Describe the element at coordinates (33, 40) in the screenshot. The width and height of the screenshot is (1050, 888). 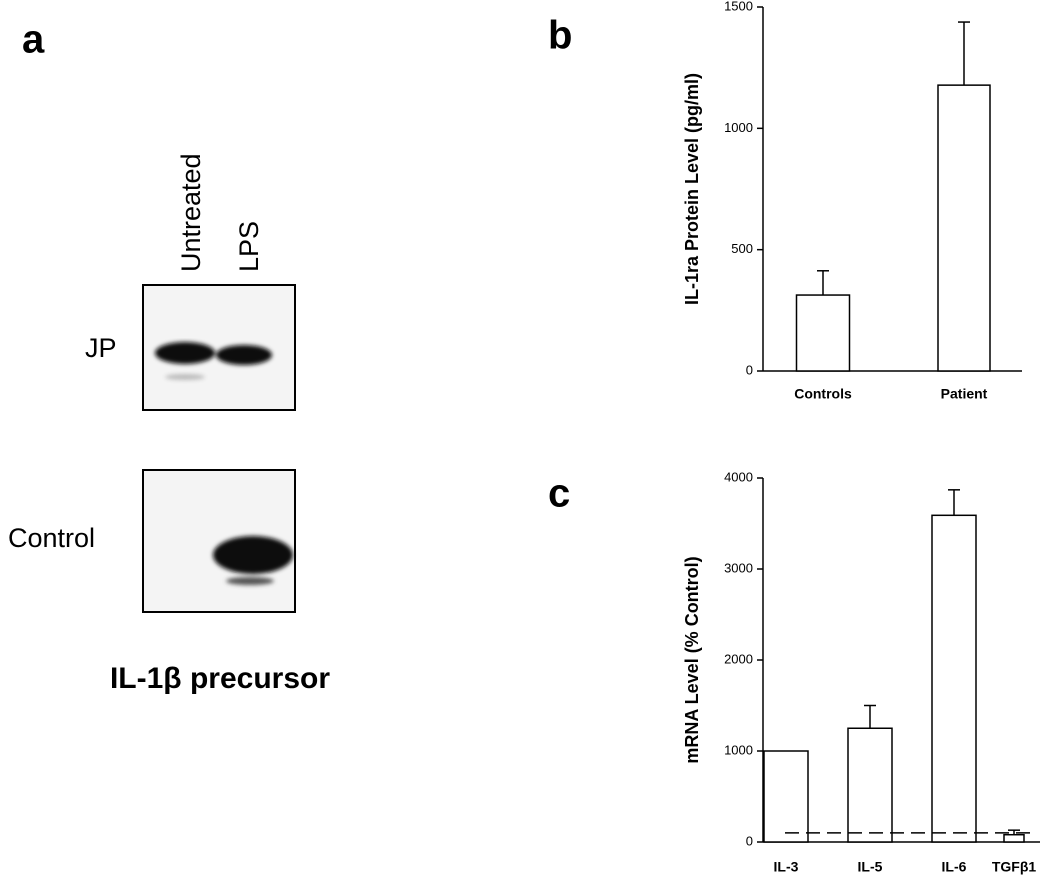
I see `panel-label: a` at that location.